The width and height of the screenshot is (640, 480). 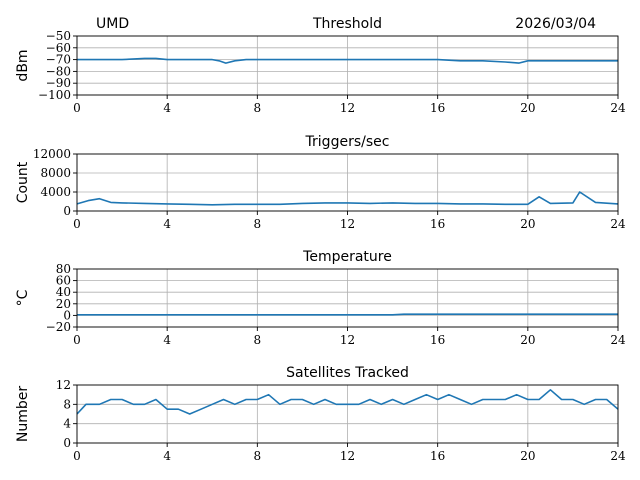 I want to click on y-tick-label: −90, so click(x=58, y=83).